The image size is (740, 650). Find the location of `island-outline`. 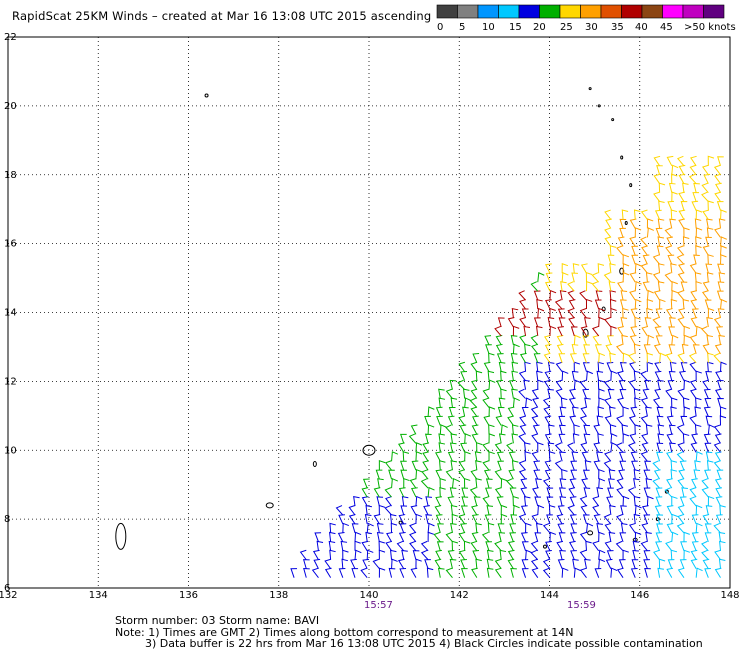

island-outline is located at coordinates (590, 89).